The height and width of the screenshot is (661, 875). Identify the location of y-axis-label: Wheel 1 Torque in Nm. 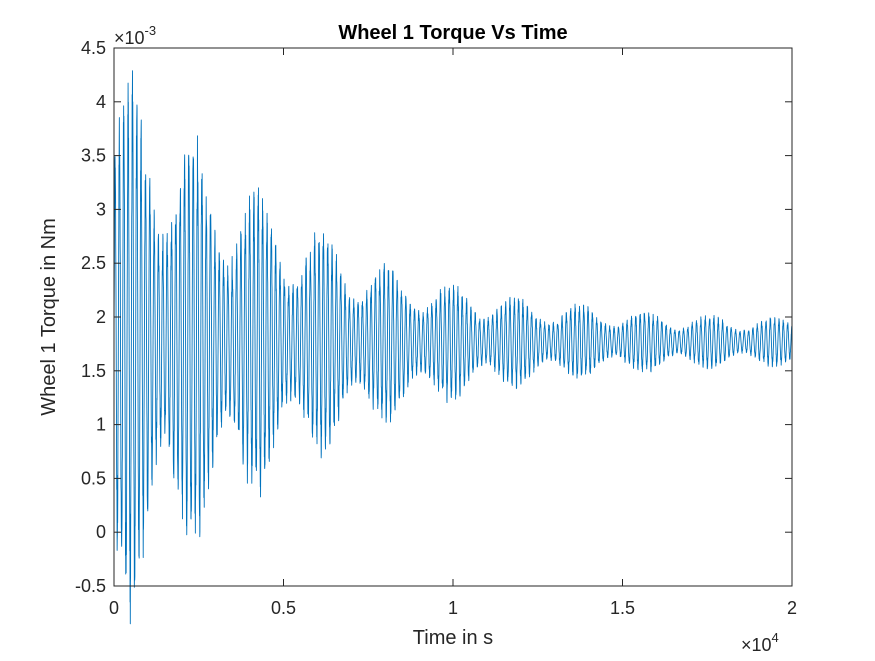
(49, 317).